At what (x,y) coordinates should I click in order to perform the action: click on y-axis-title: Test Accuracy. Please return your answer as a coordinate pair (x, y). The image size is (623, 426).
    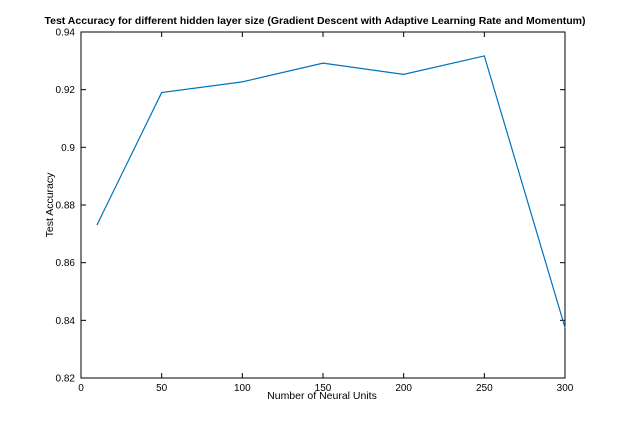
    Looking at the image, I should click on (50, 205).